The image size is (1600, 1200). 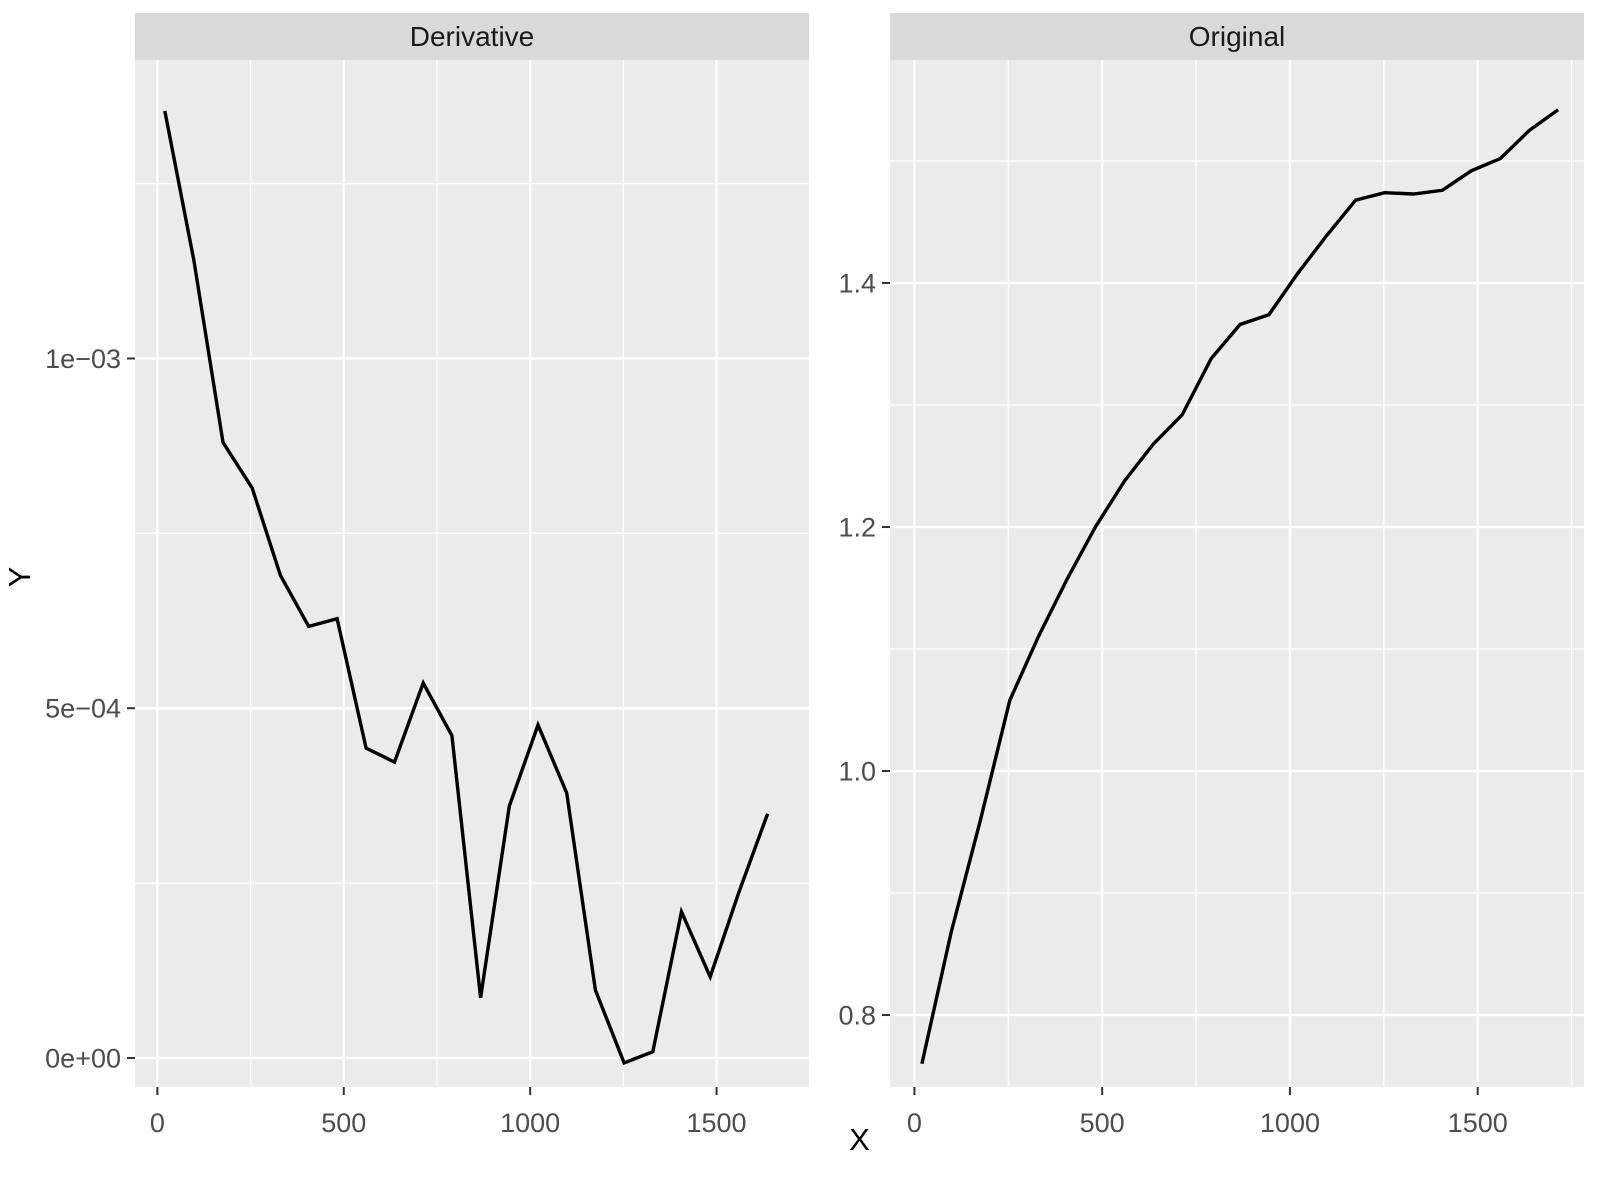 I want to click on facet-strip-derivative: Derivative, so click(x=472, y=36).